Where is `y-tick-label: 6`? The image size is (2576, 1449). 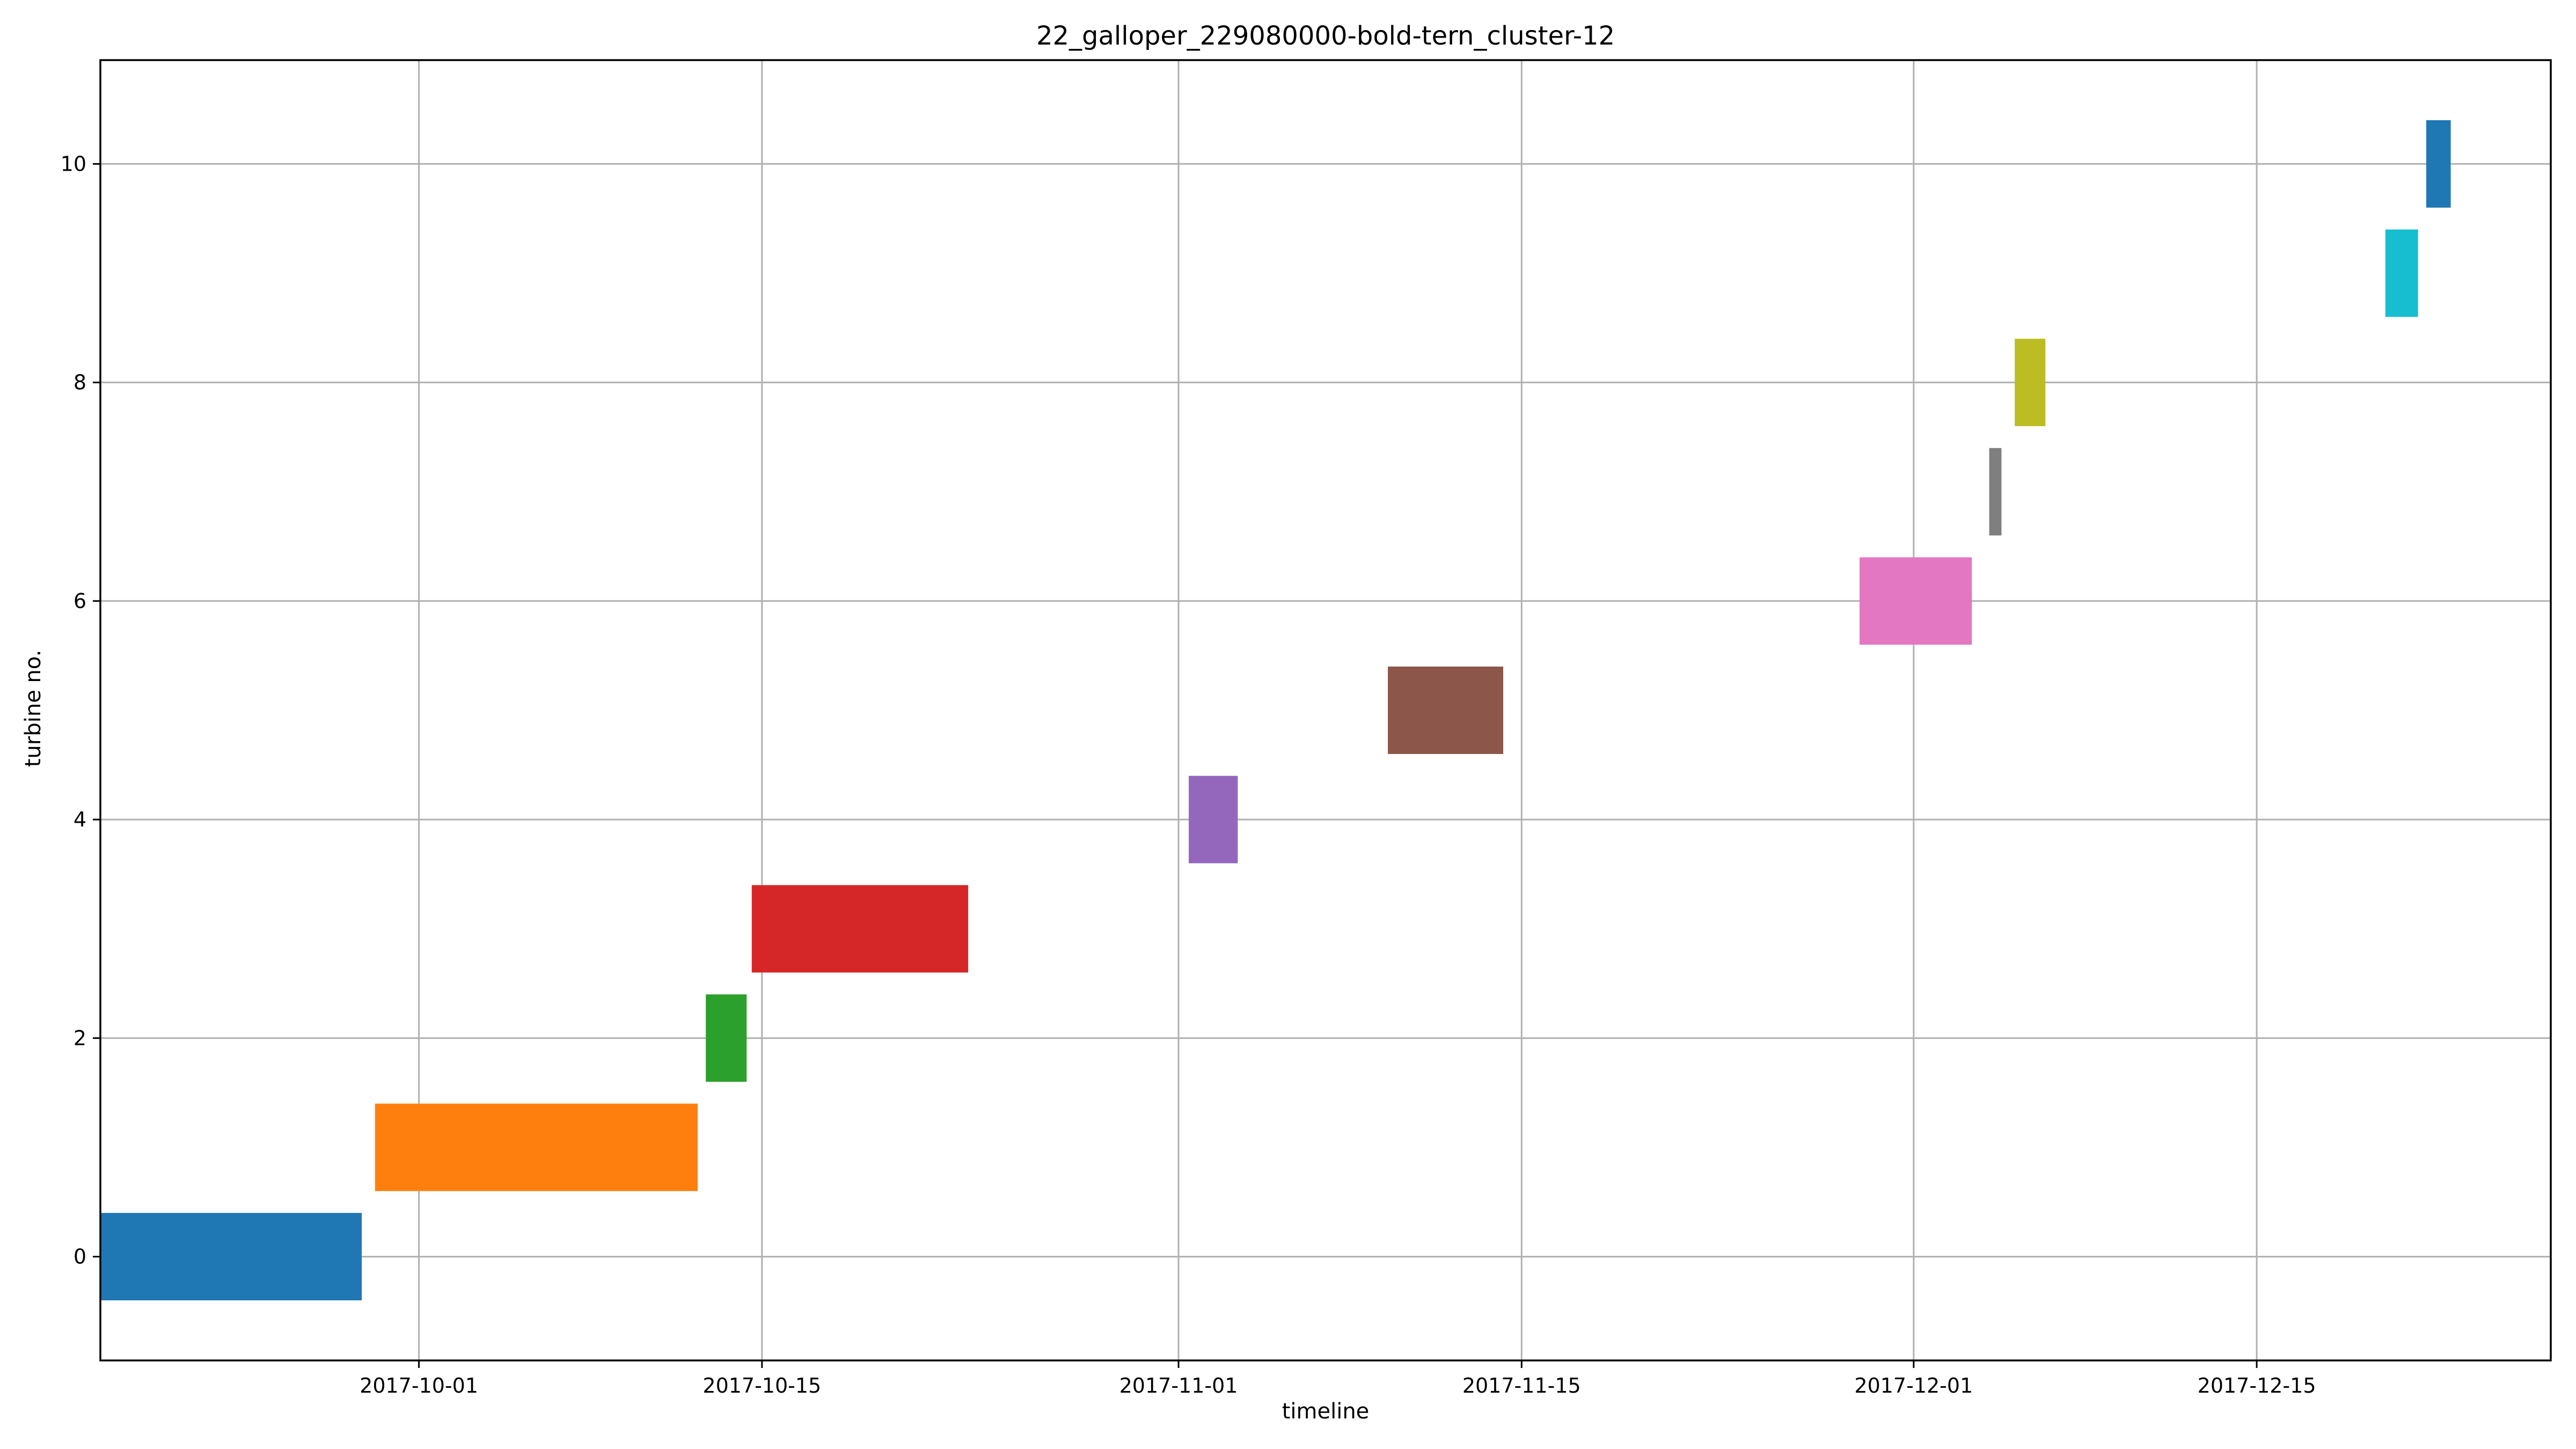
y-tick-label: 6 is located at coordinates (80, 601).